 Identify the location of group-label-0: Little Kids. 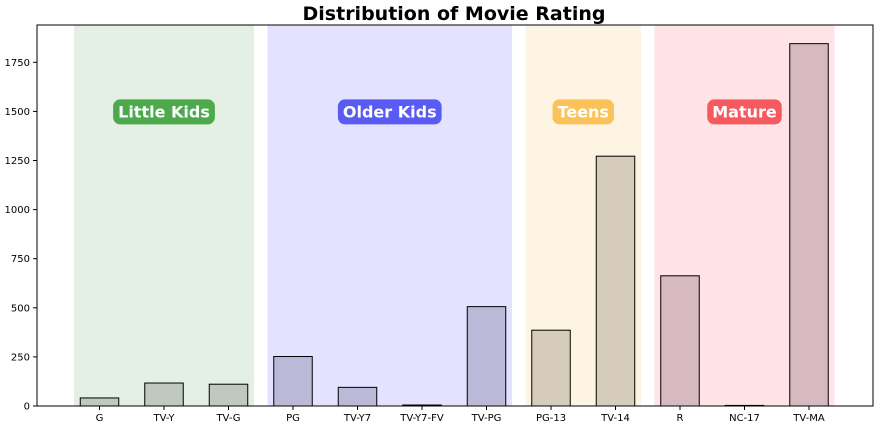
(164, 112).